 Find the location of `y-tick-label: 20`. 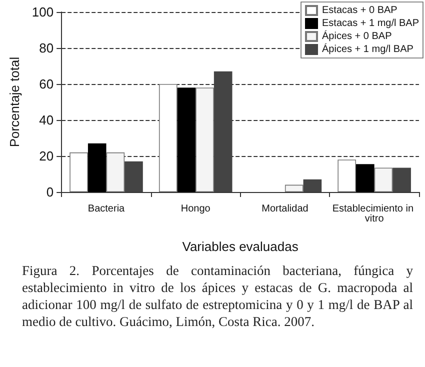

y-tick-label: 20 is located at coordinates (46, 156).